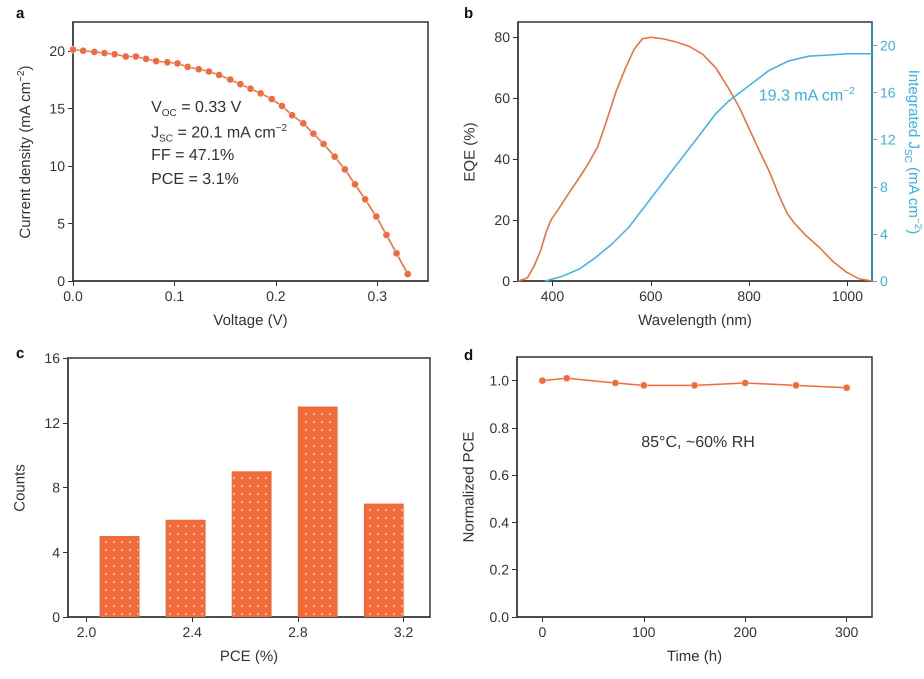 The width and height of the screenshot is (924, 679). I want to click on y-tick-label: 0.6, so click(500, 475).